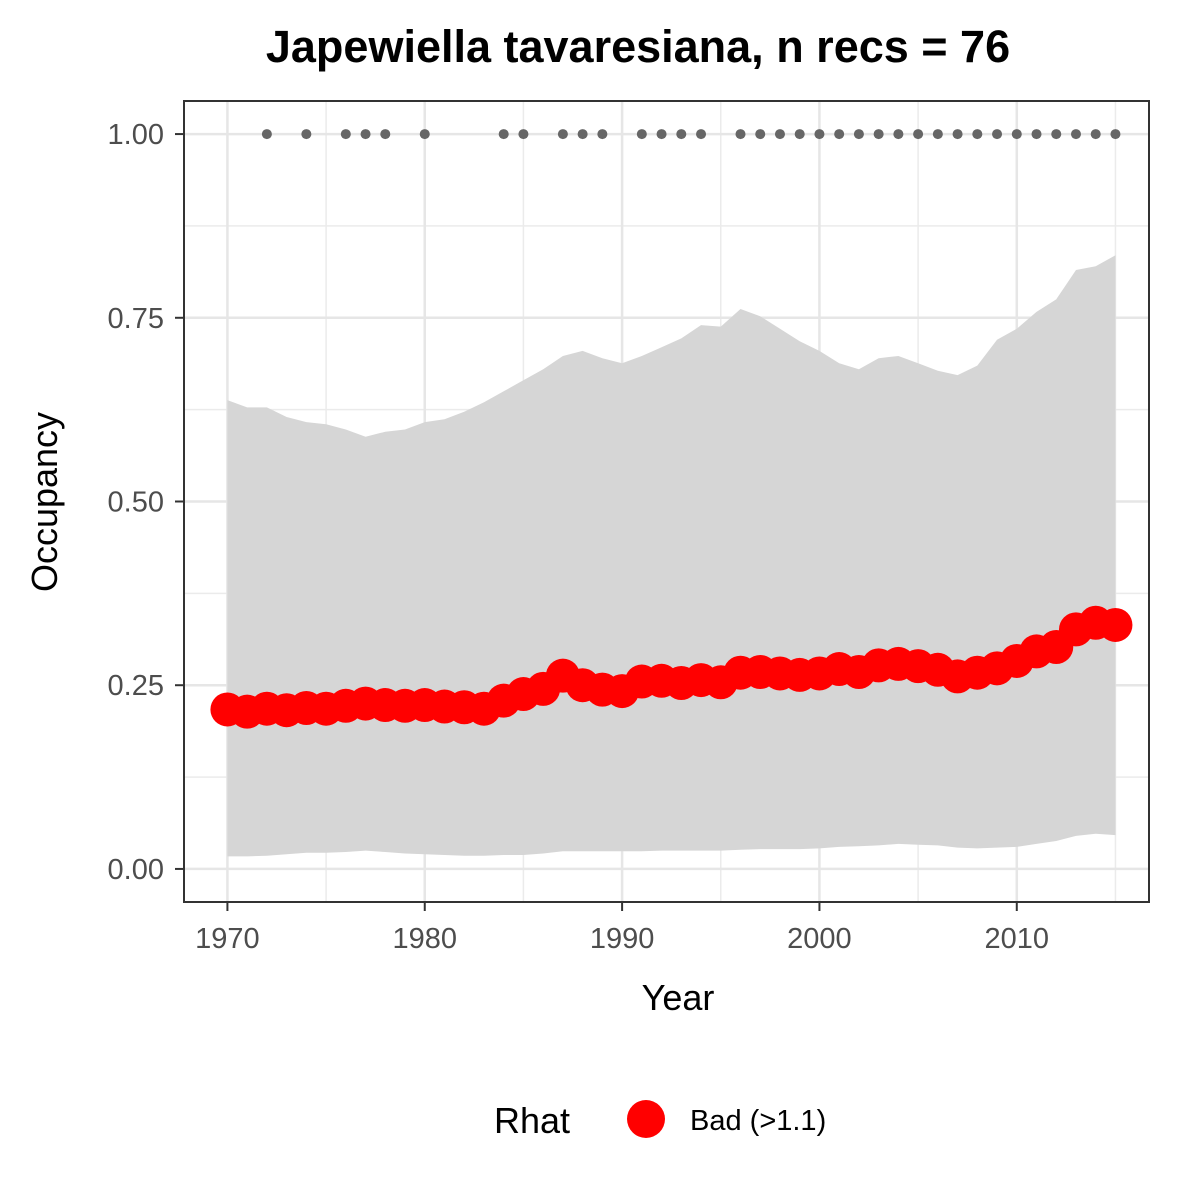 This screenshot has width=1200, height=1200. What do you see at coordinates (678, 997) in the screenshot?
I see `x-axis-title: Year` at bounding box center [678, 997].